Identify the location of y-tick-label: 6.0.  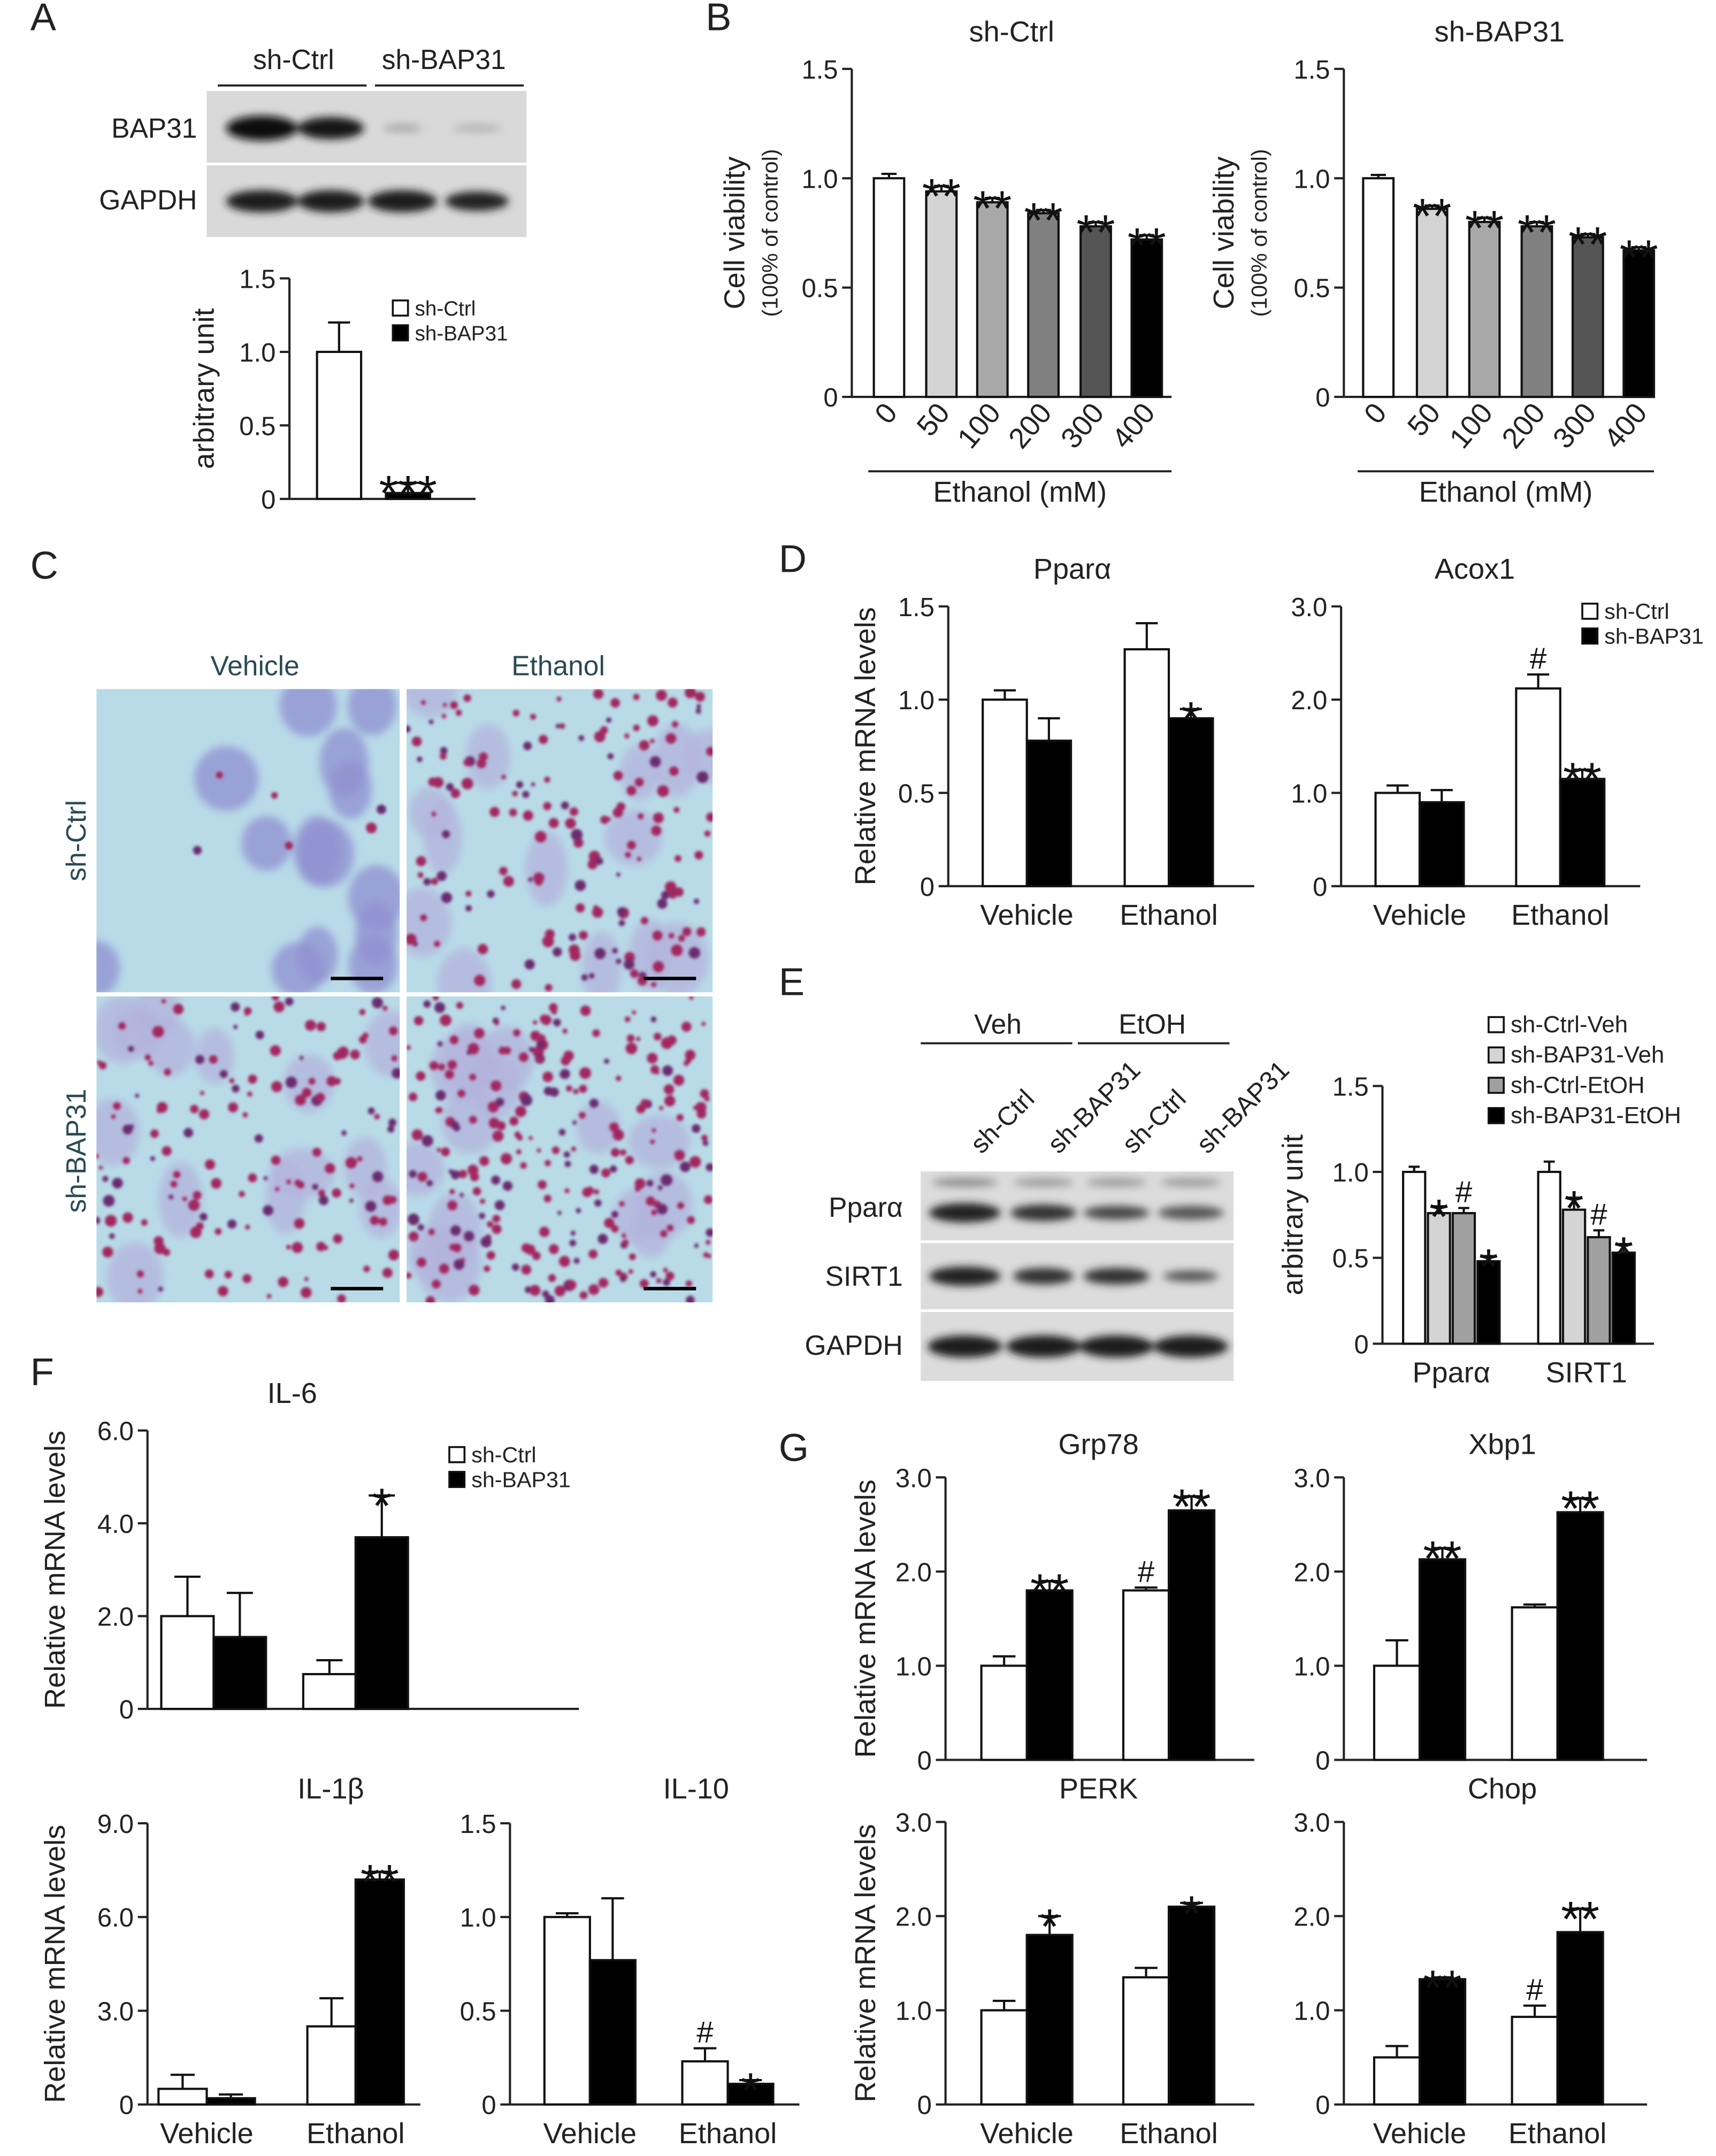
(116, 1918).